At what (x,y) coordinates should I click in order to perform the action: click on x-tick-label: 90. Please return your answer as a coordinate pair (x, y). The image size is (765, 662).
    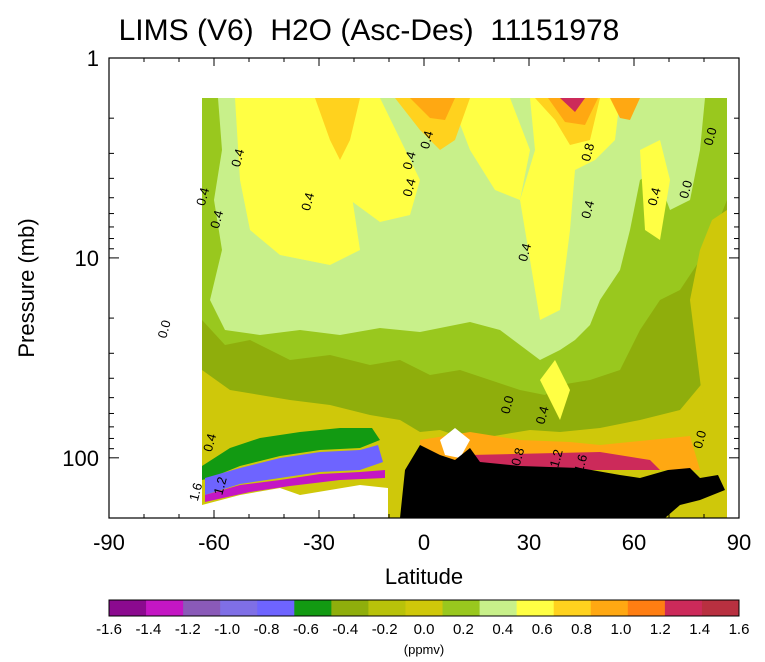
    Looking at the image, I should click on (739, 542).